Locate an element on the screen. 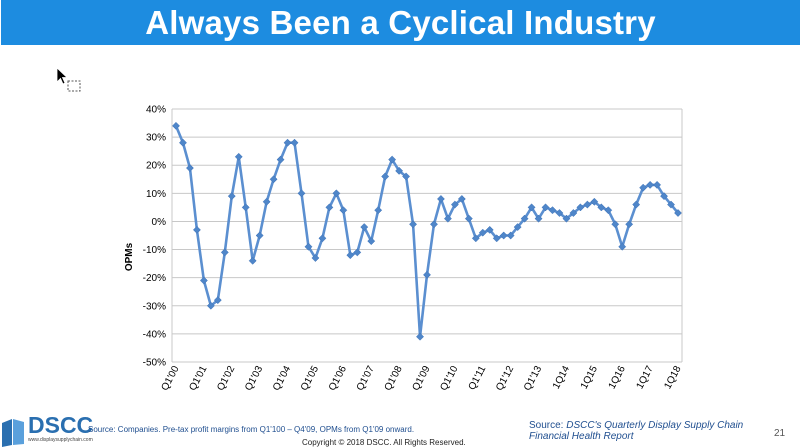 This screenshot has width=800, height=448. x-tick-label: Q1'02 is located at coordinates (226, 378).